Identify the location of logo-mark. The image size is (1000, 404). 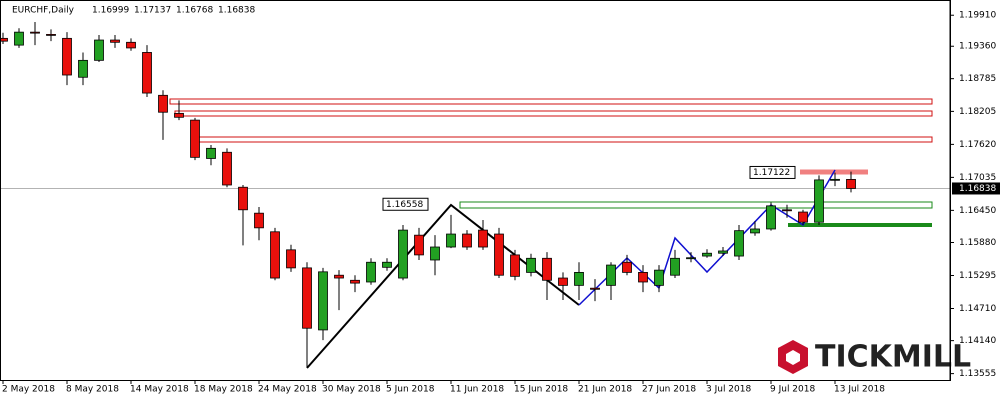
(793, 357).